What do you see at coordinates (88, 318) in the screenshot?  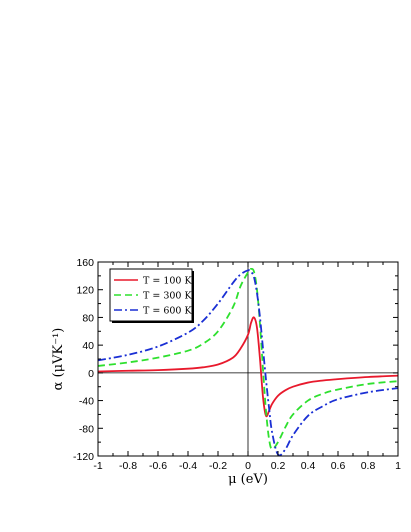 I see `y-tick-label: 80` at bounding box center [88, 318].